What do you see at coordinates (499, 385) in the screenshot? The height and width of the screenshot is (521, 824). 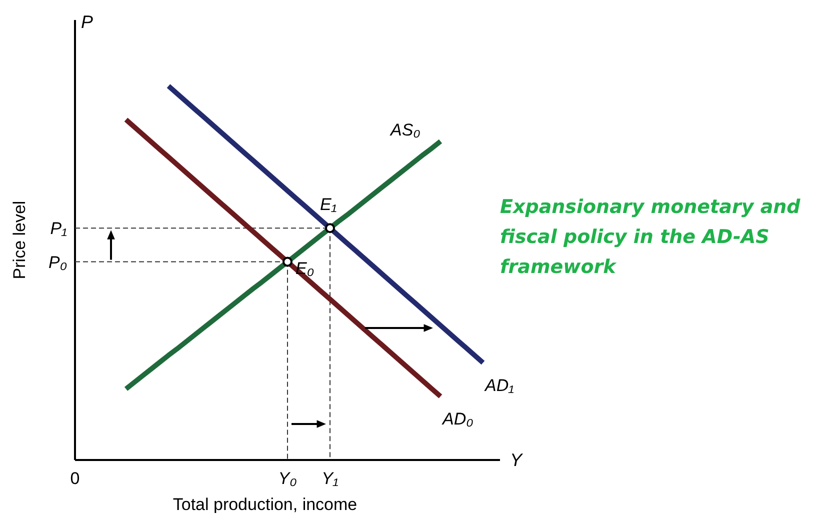 I see `series-label: AD₁` at bounding box center [499, 385].